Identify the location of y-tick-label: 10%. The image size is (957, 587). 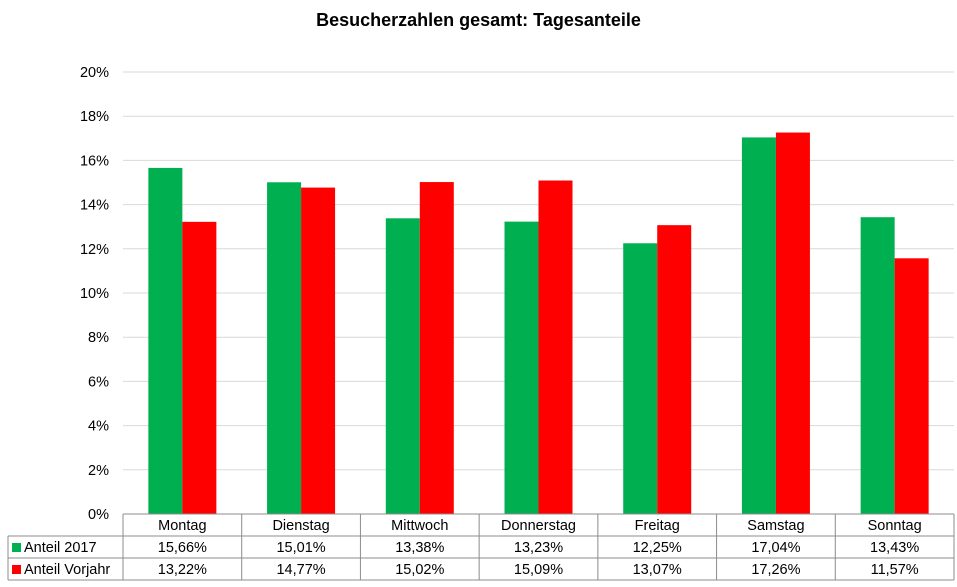
(94, 294).